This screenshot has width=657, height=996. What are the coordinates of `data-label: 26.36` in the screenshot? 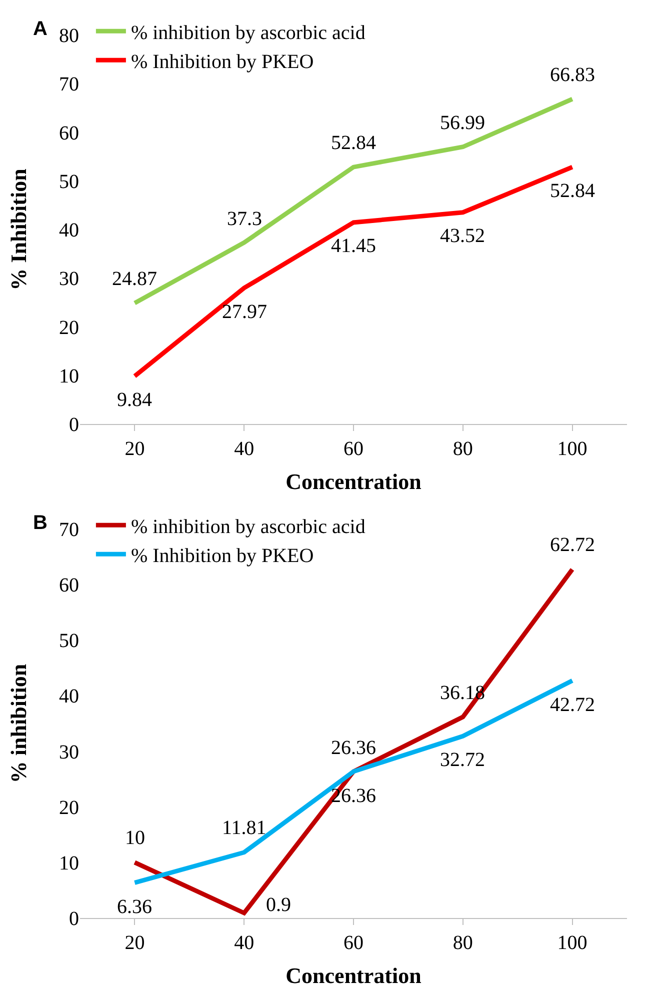 It's located at (353, 748).